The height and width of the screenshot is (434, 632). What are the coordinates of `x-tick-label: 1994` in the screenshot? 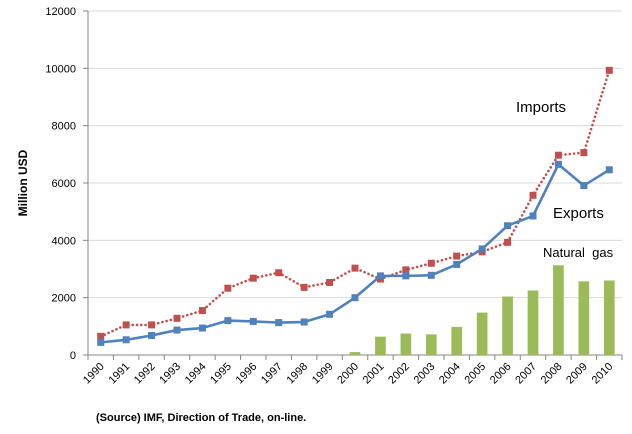 It's located at (196, 374).